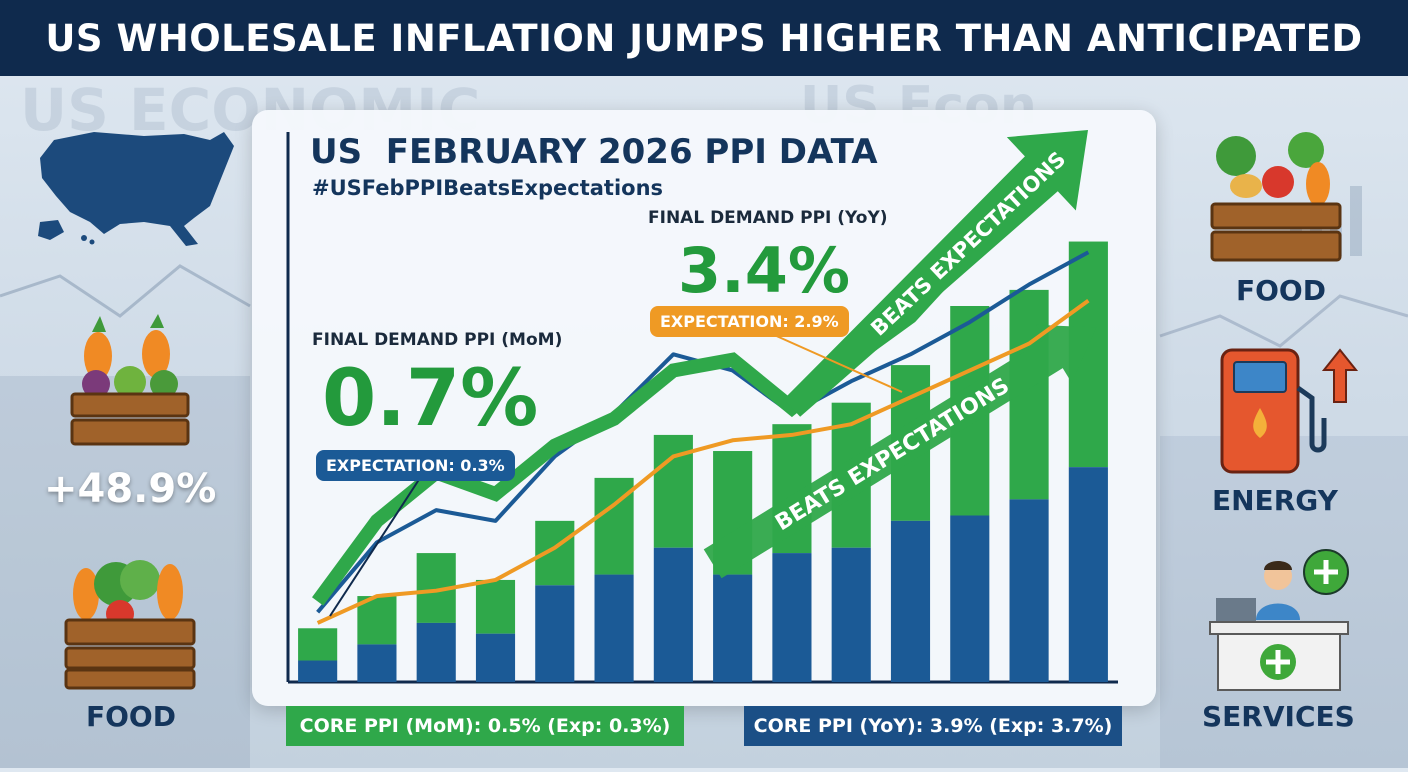 The height and width of the screenshot is (772, 1408). I want to click on gas-pump-icon, so click(1288, 415).